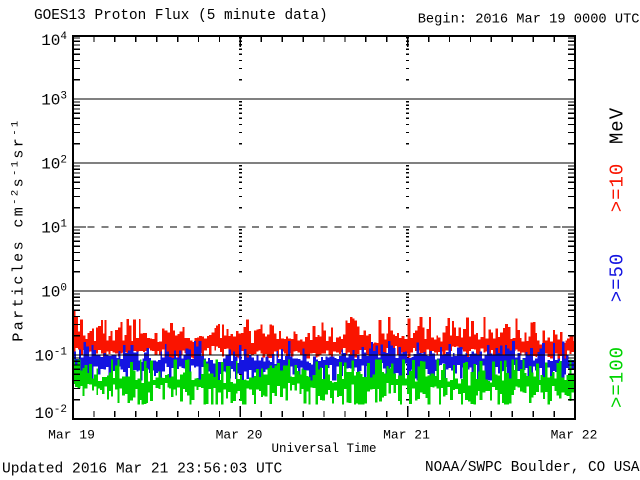 Image resolution: width=640 pixels, height=480 pixels. What do you see at coordinates (71, 435) in the screenshot?
I see `svg-text: Mar 19` at bounding box center [71, 435].